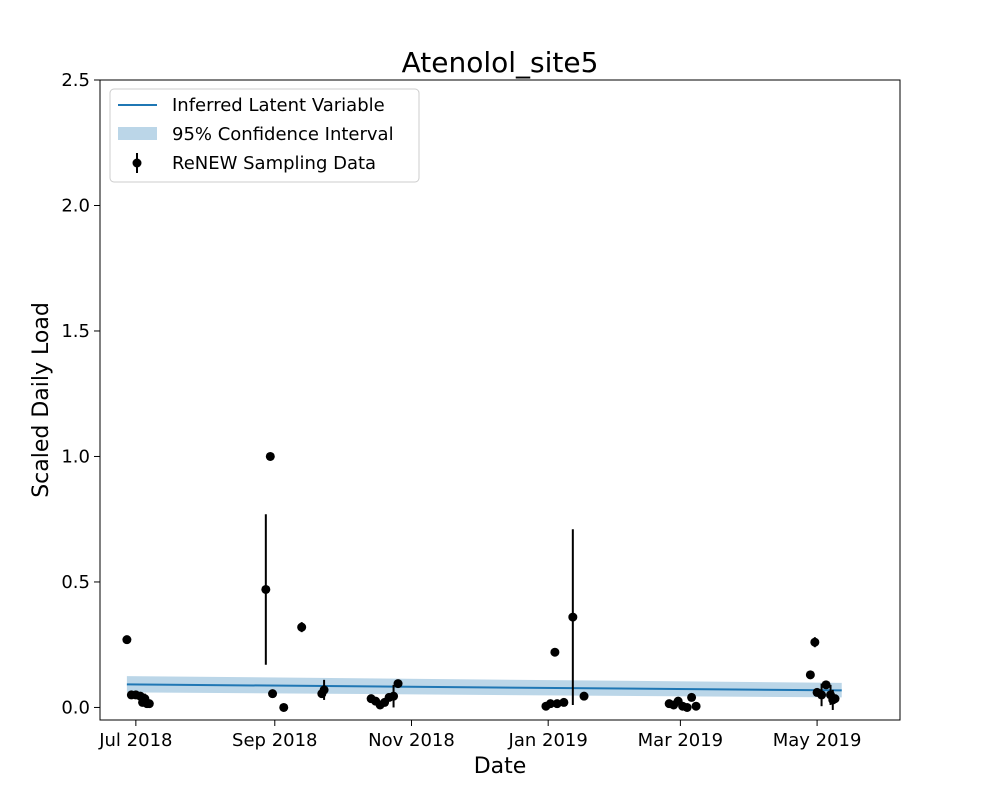  I want to click on x-tick-label: Mar 2019, so click(681, 740).